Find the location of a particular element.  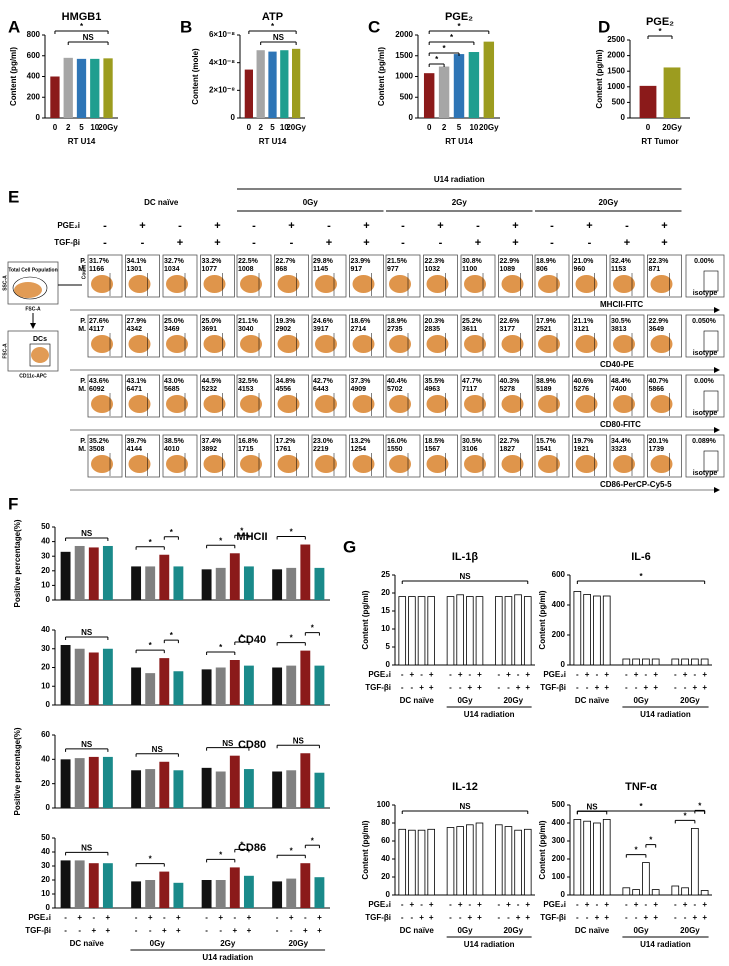

gate is located at coordinates (30, 288).